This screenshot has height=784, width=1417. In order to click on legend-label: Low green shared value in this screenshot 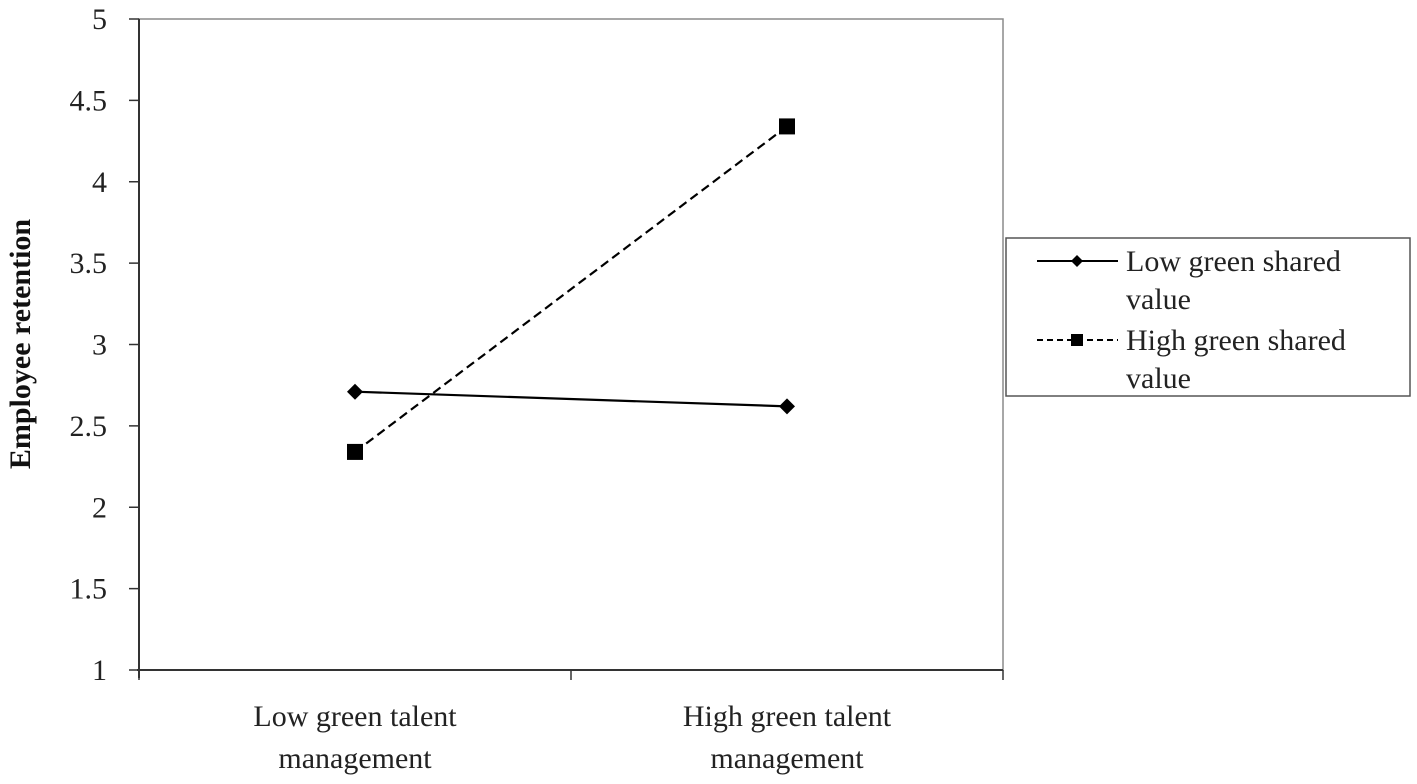, I will do `click(1233, 280)`.